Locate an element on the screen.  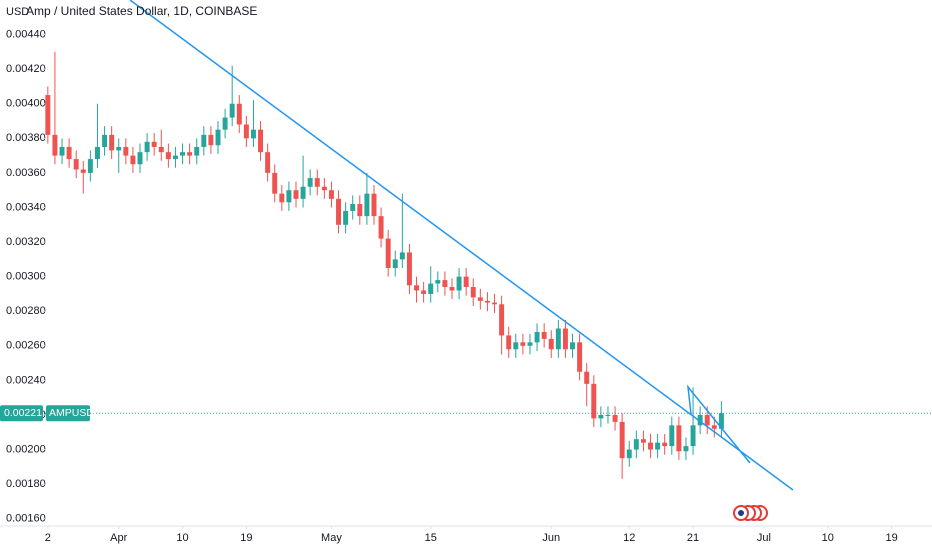
x-tick-label: Jul is located at coordinates (764, 538).